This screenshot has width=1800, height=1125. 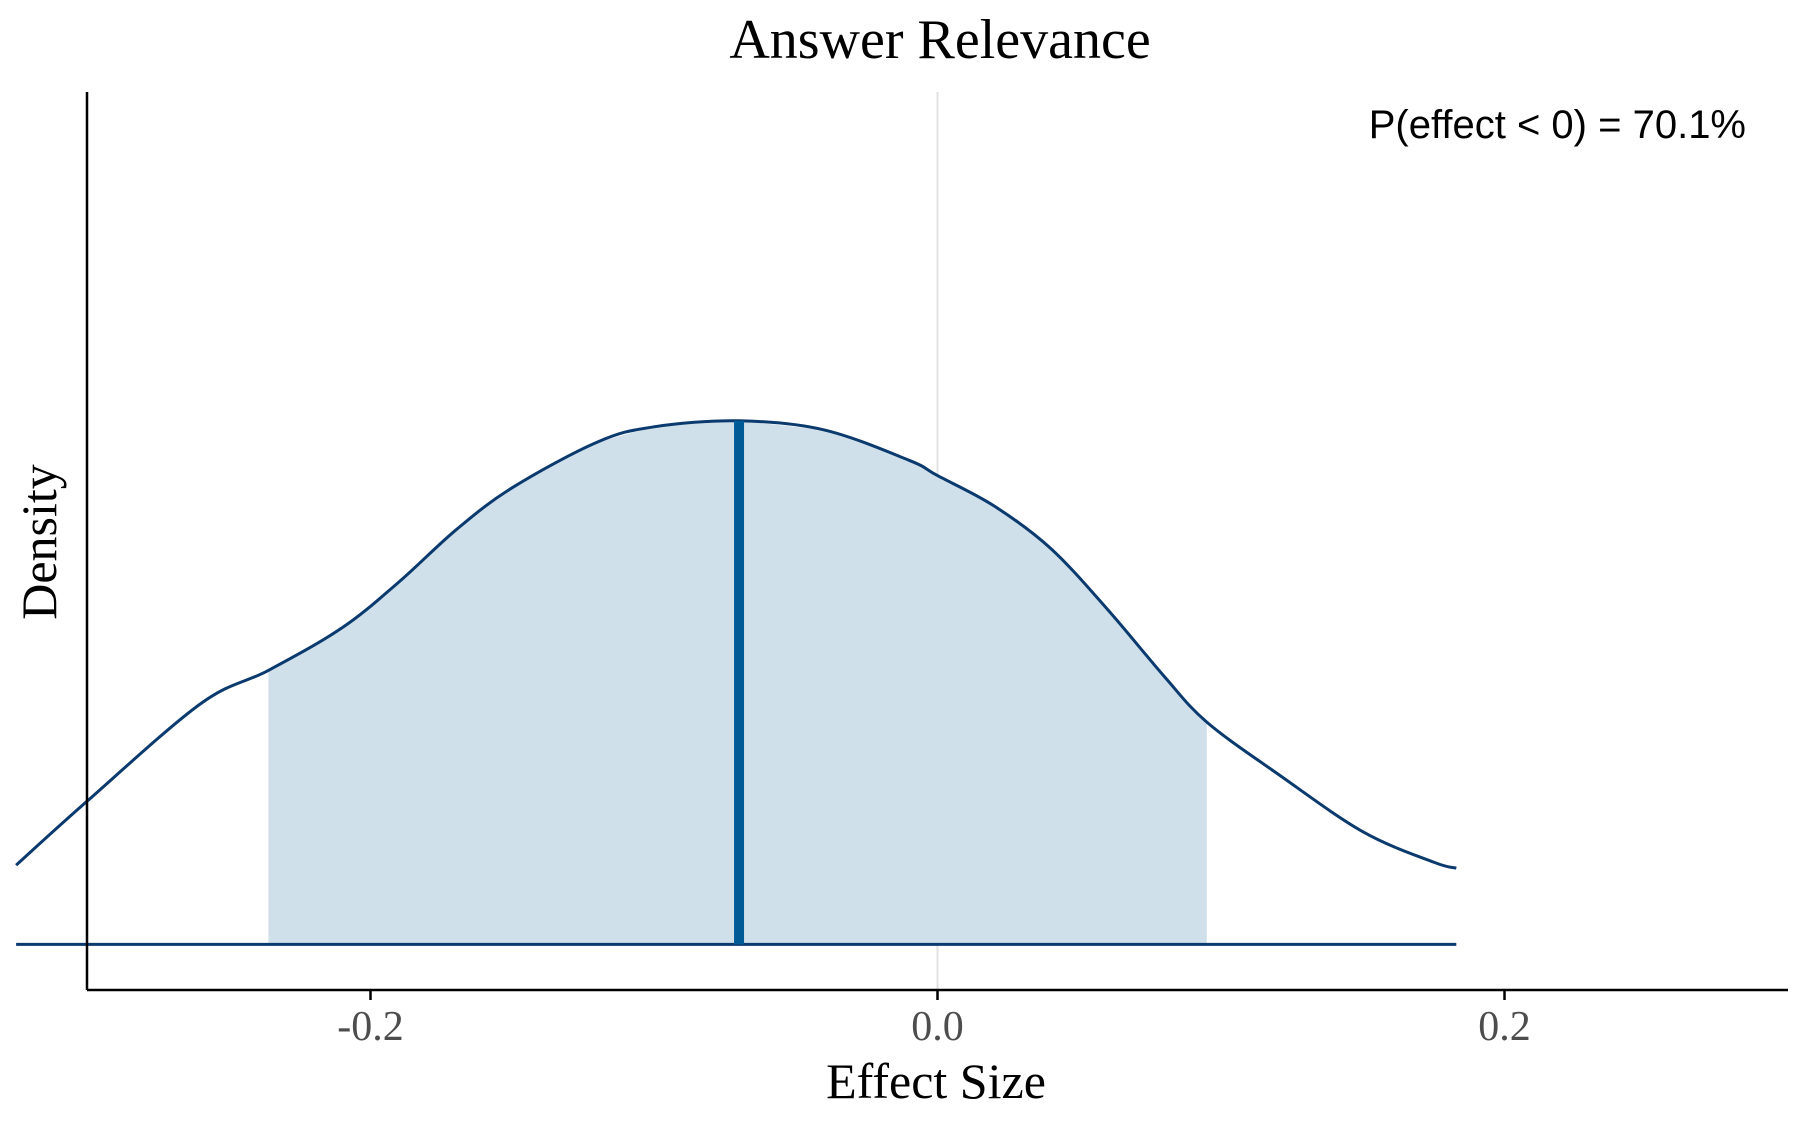 I want to click on x-tick-label: -0.2, so click(x=370, y=1027).